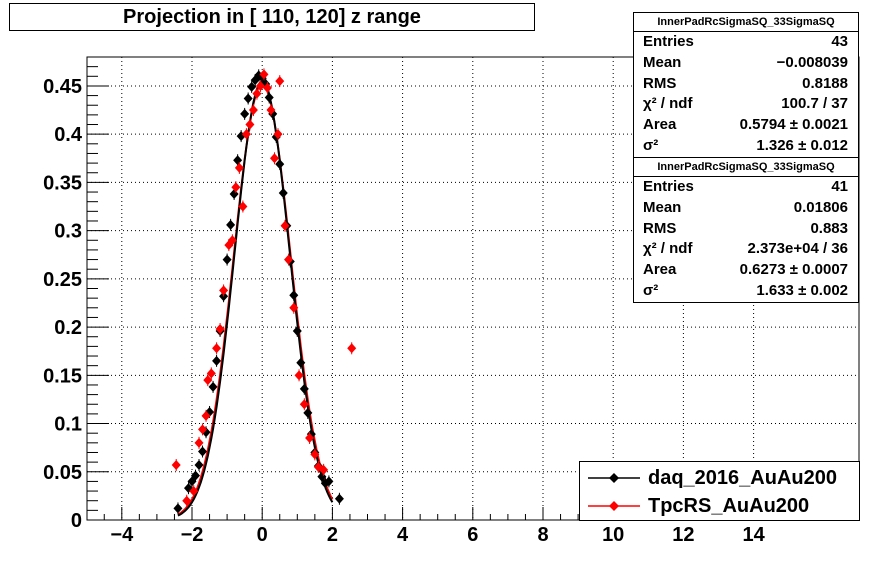  What do you see at coordinates (839, 186) in the screenshot?
I see `stats-value: 41` at bounding box center [839, 186].